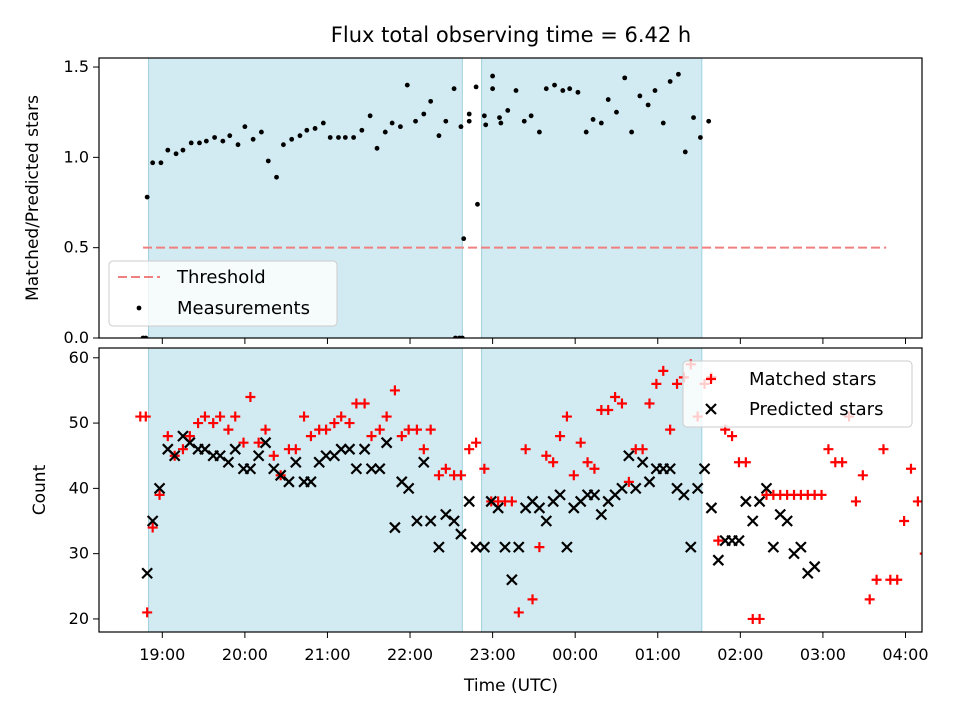 Image resolution: width=960 pixels, height=720 pixels. I want to click on y-tick-label: 1.5, so click(76, 66).